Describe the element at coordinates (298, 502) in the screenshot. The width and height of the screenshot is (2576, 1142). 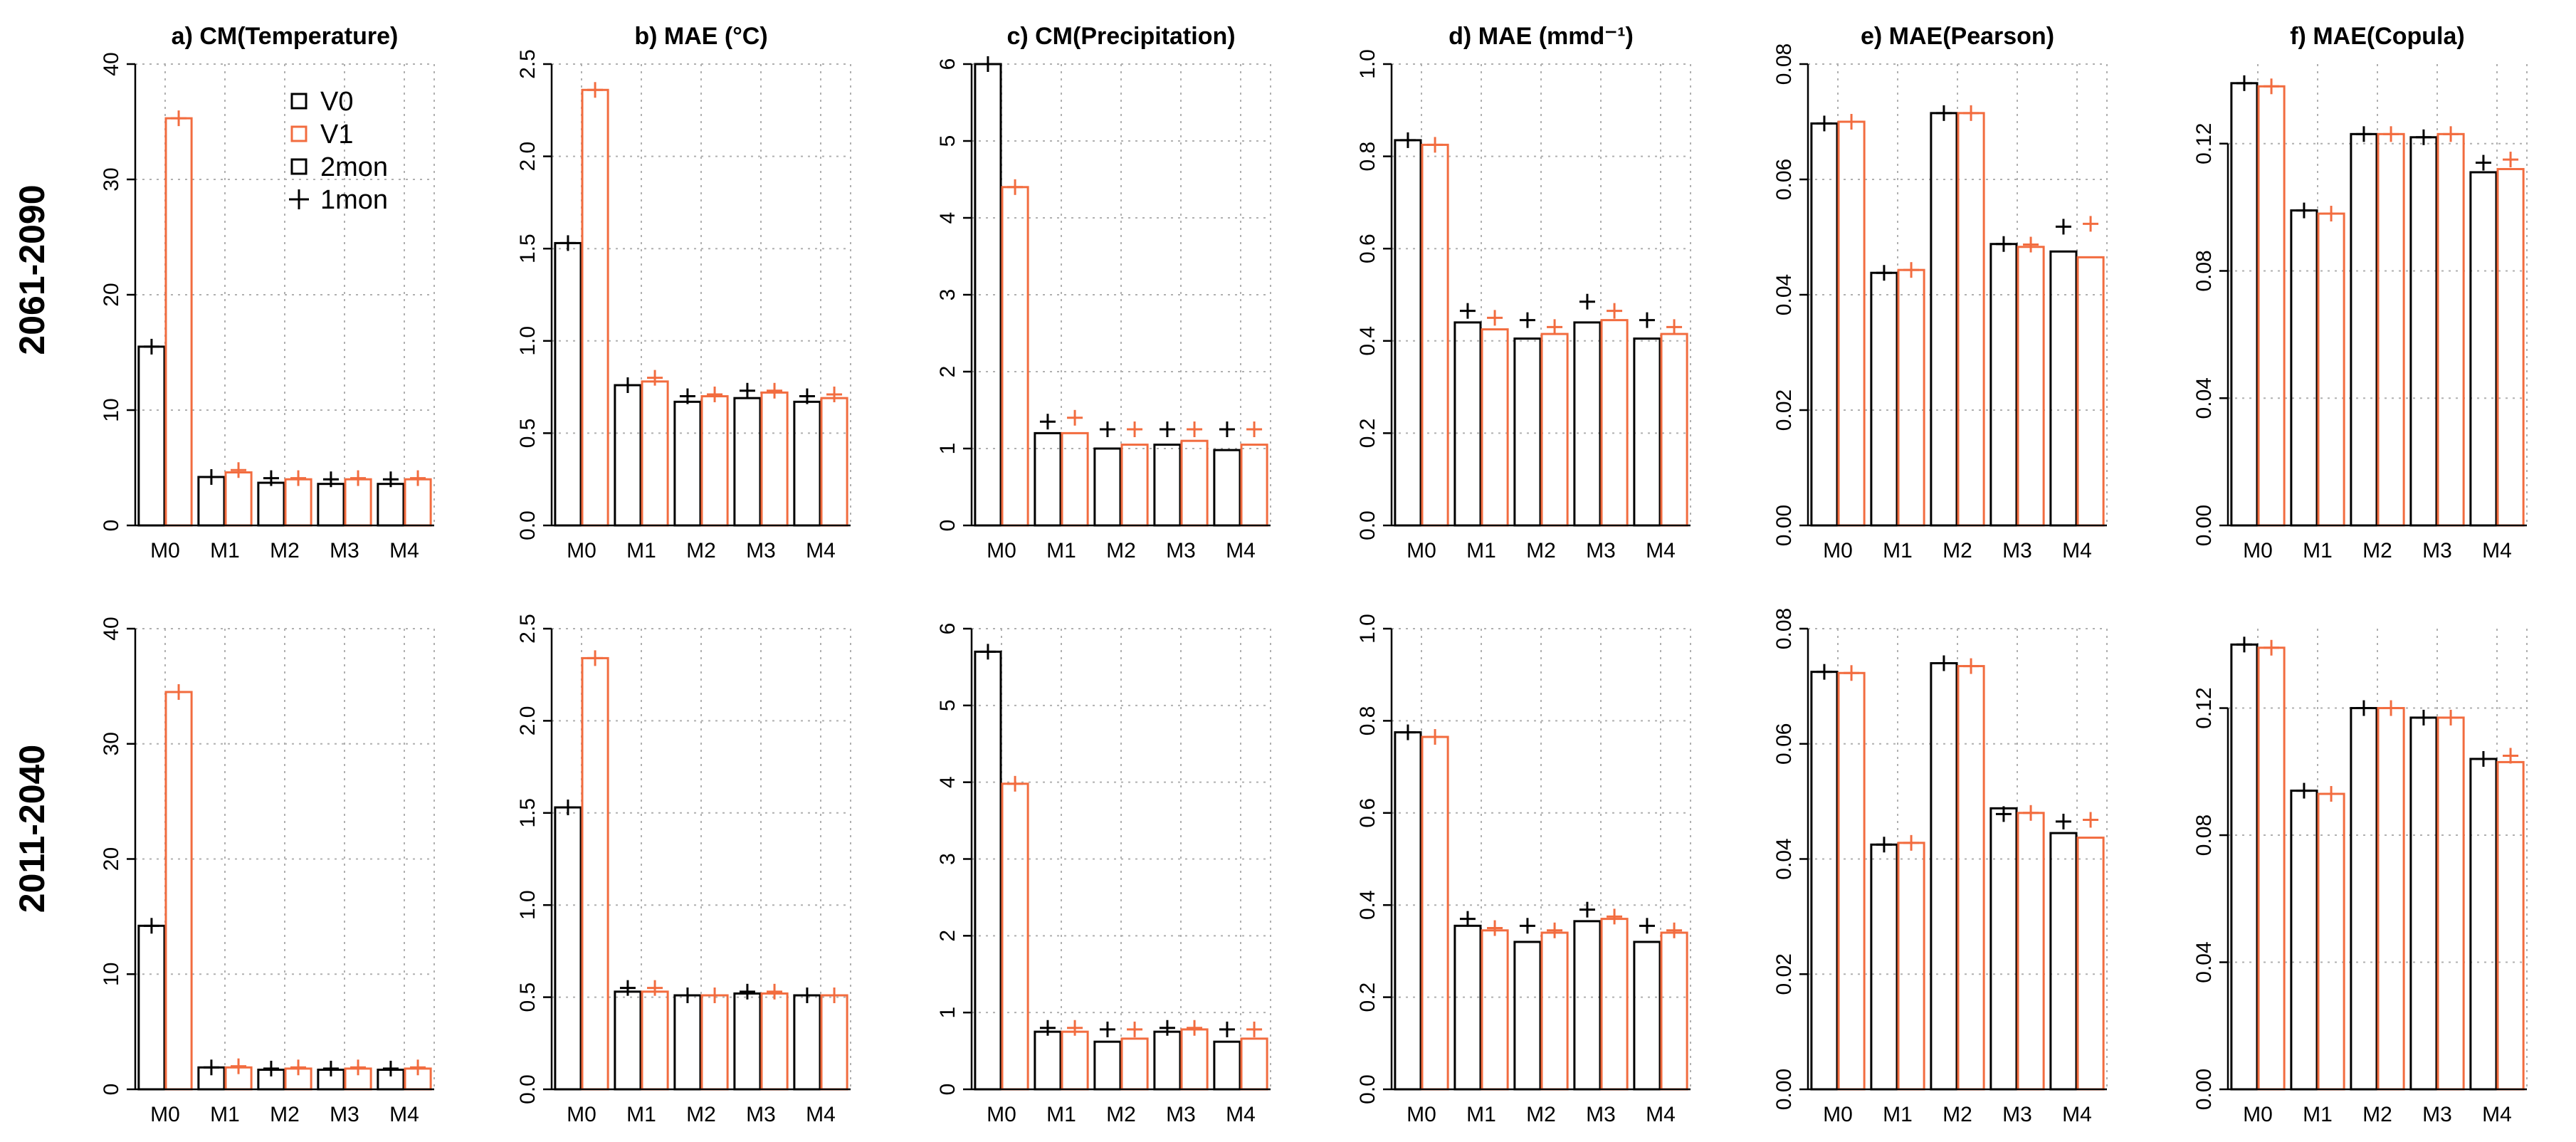
I see `panel-1-bar-v1-M2` at that location.